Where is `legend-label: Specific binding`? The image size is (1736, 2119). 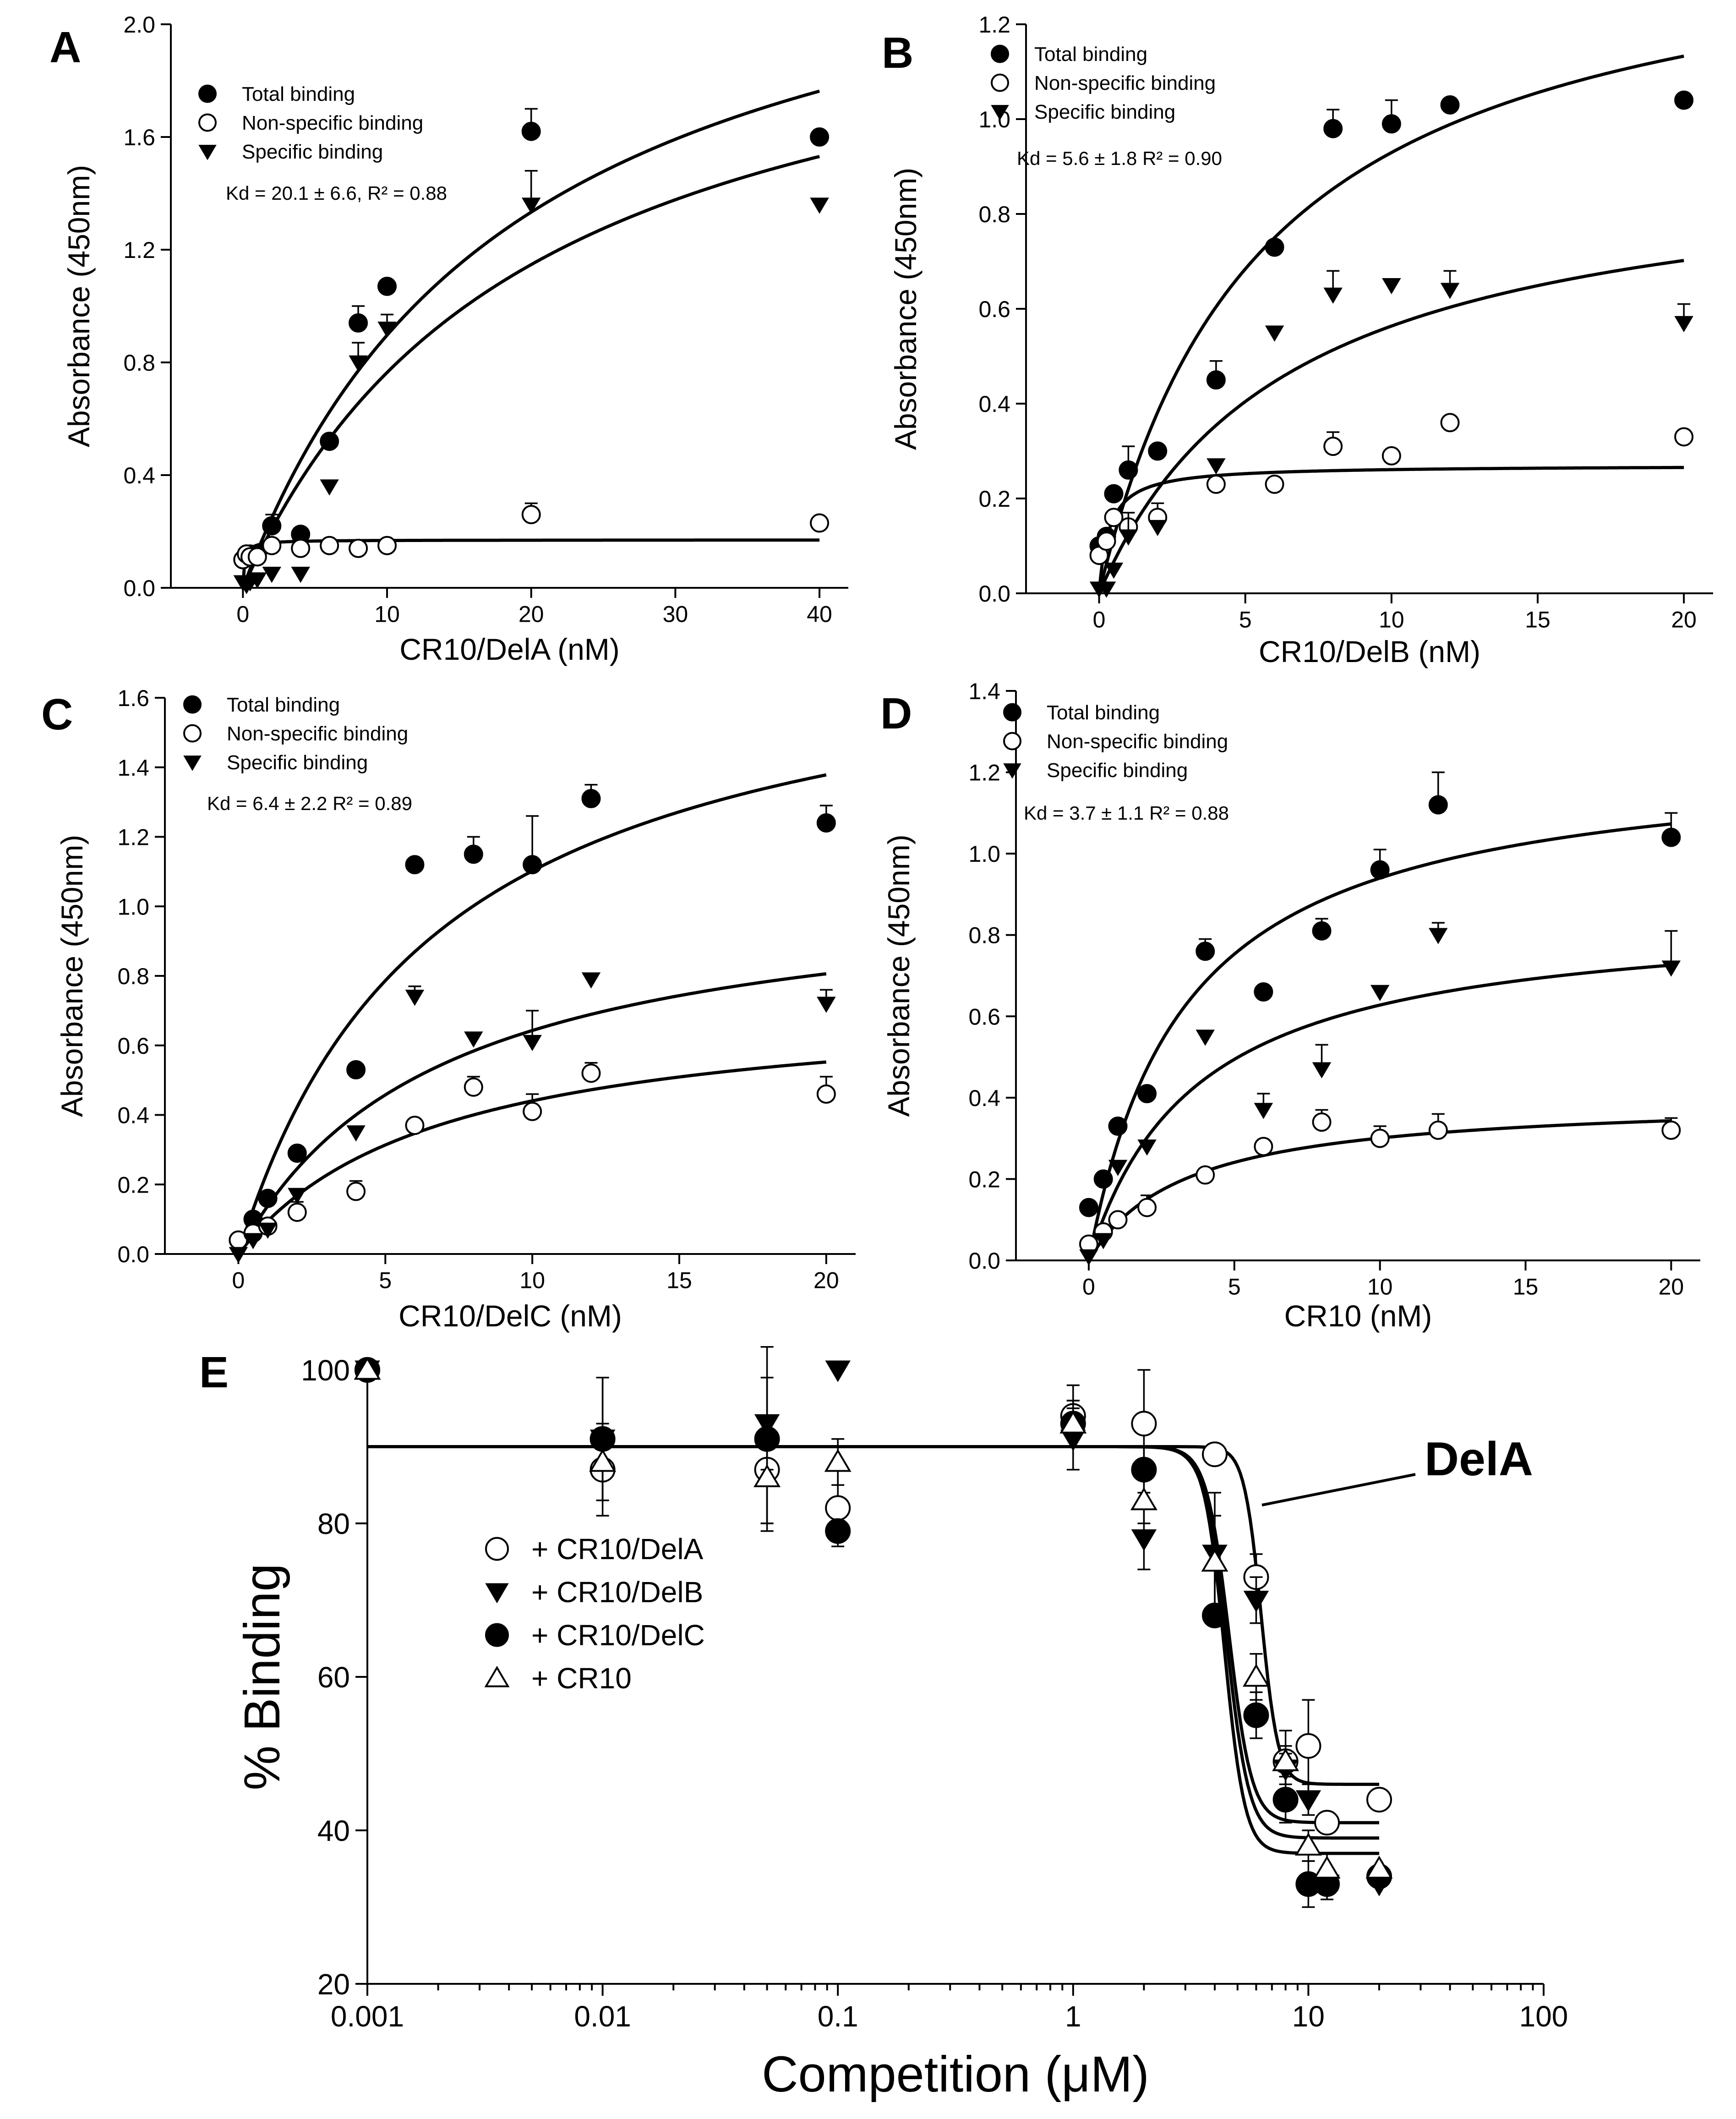
legend-label: Specific binding is located at coordinates (1105, 112).